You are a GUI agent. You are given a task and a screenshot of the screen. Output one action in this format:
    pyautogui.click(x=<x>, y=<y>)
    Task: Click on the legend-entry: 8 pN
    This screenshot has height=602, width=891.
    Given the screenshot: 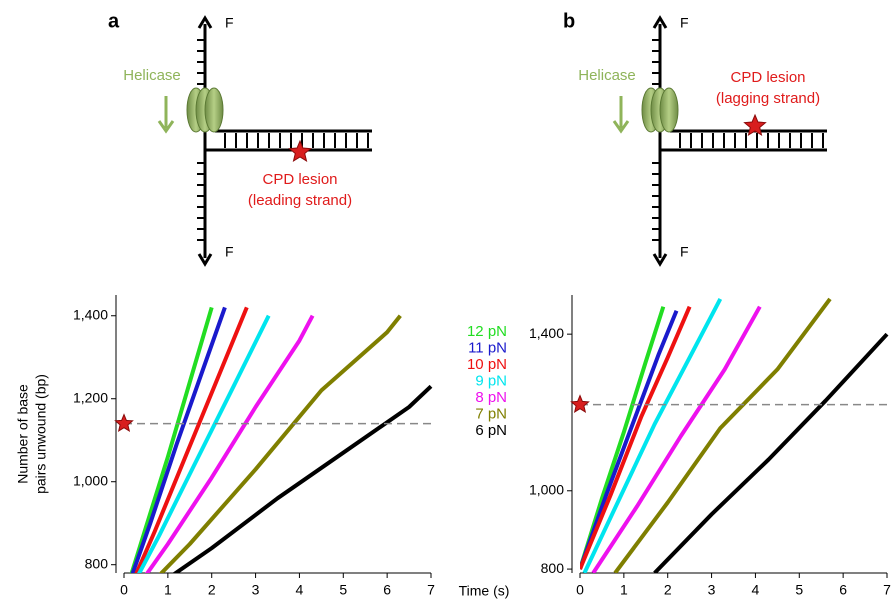 What is the action you would take?
    pyautogui.click(x=491, y=397)
    